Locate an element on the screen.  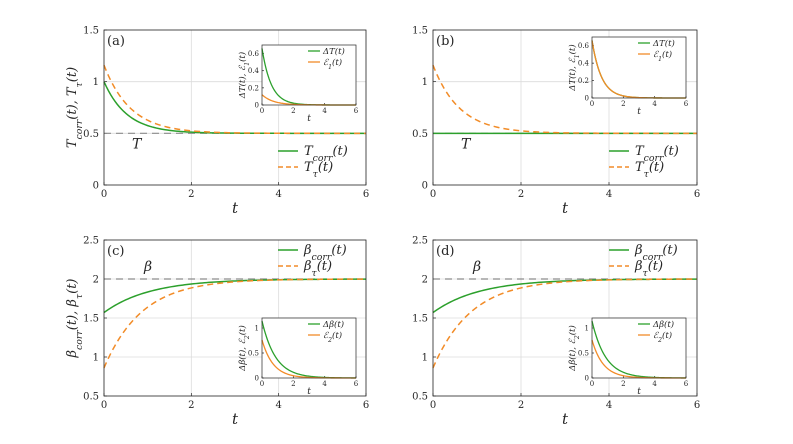
panel-label: (a) is located at coordinates (116, 41).